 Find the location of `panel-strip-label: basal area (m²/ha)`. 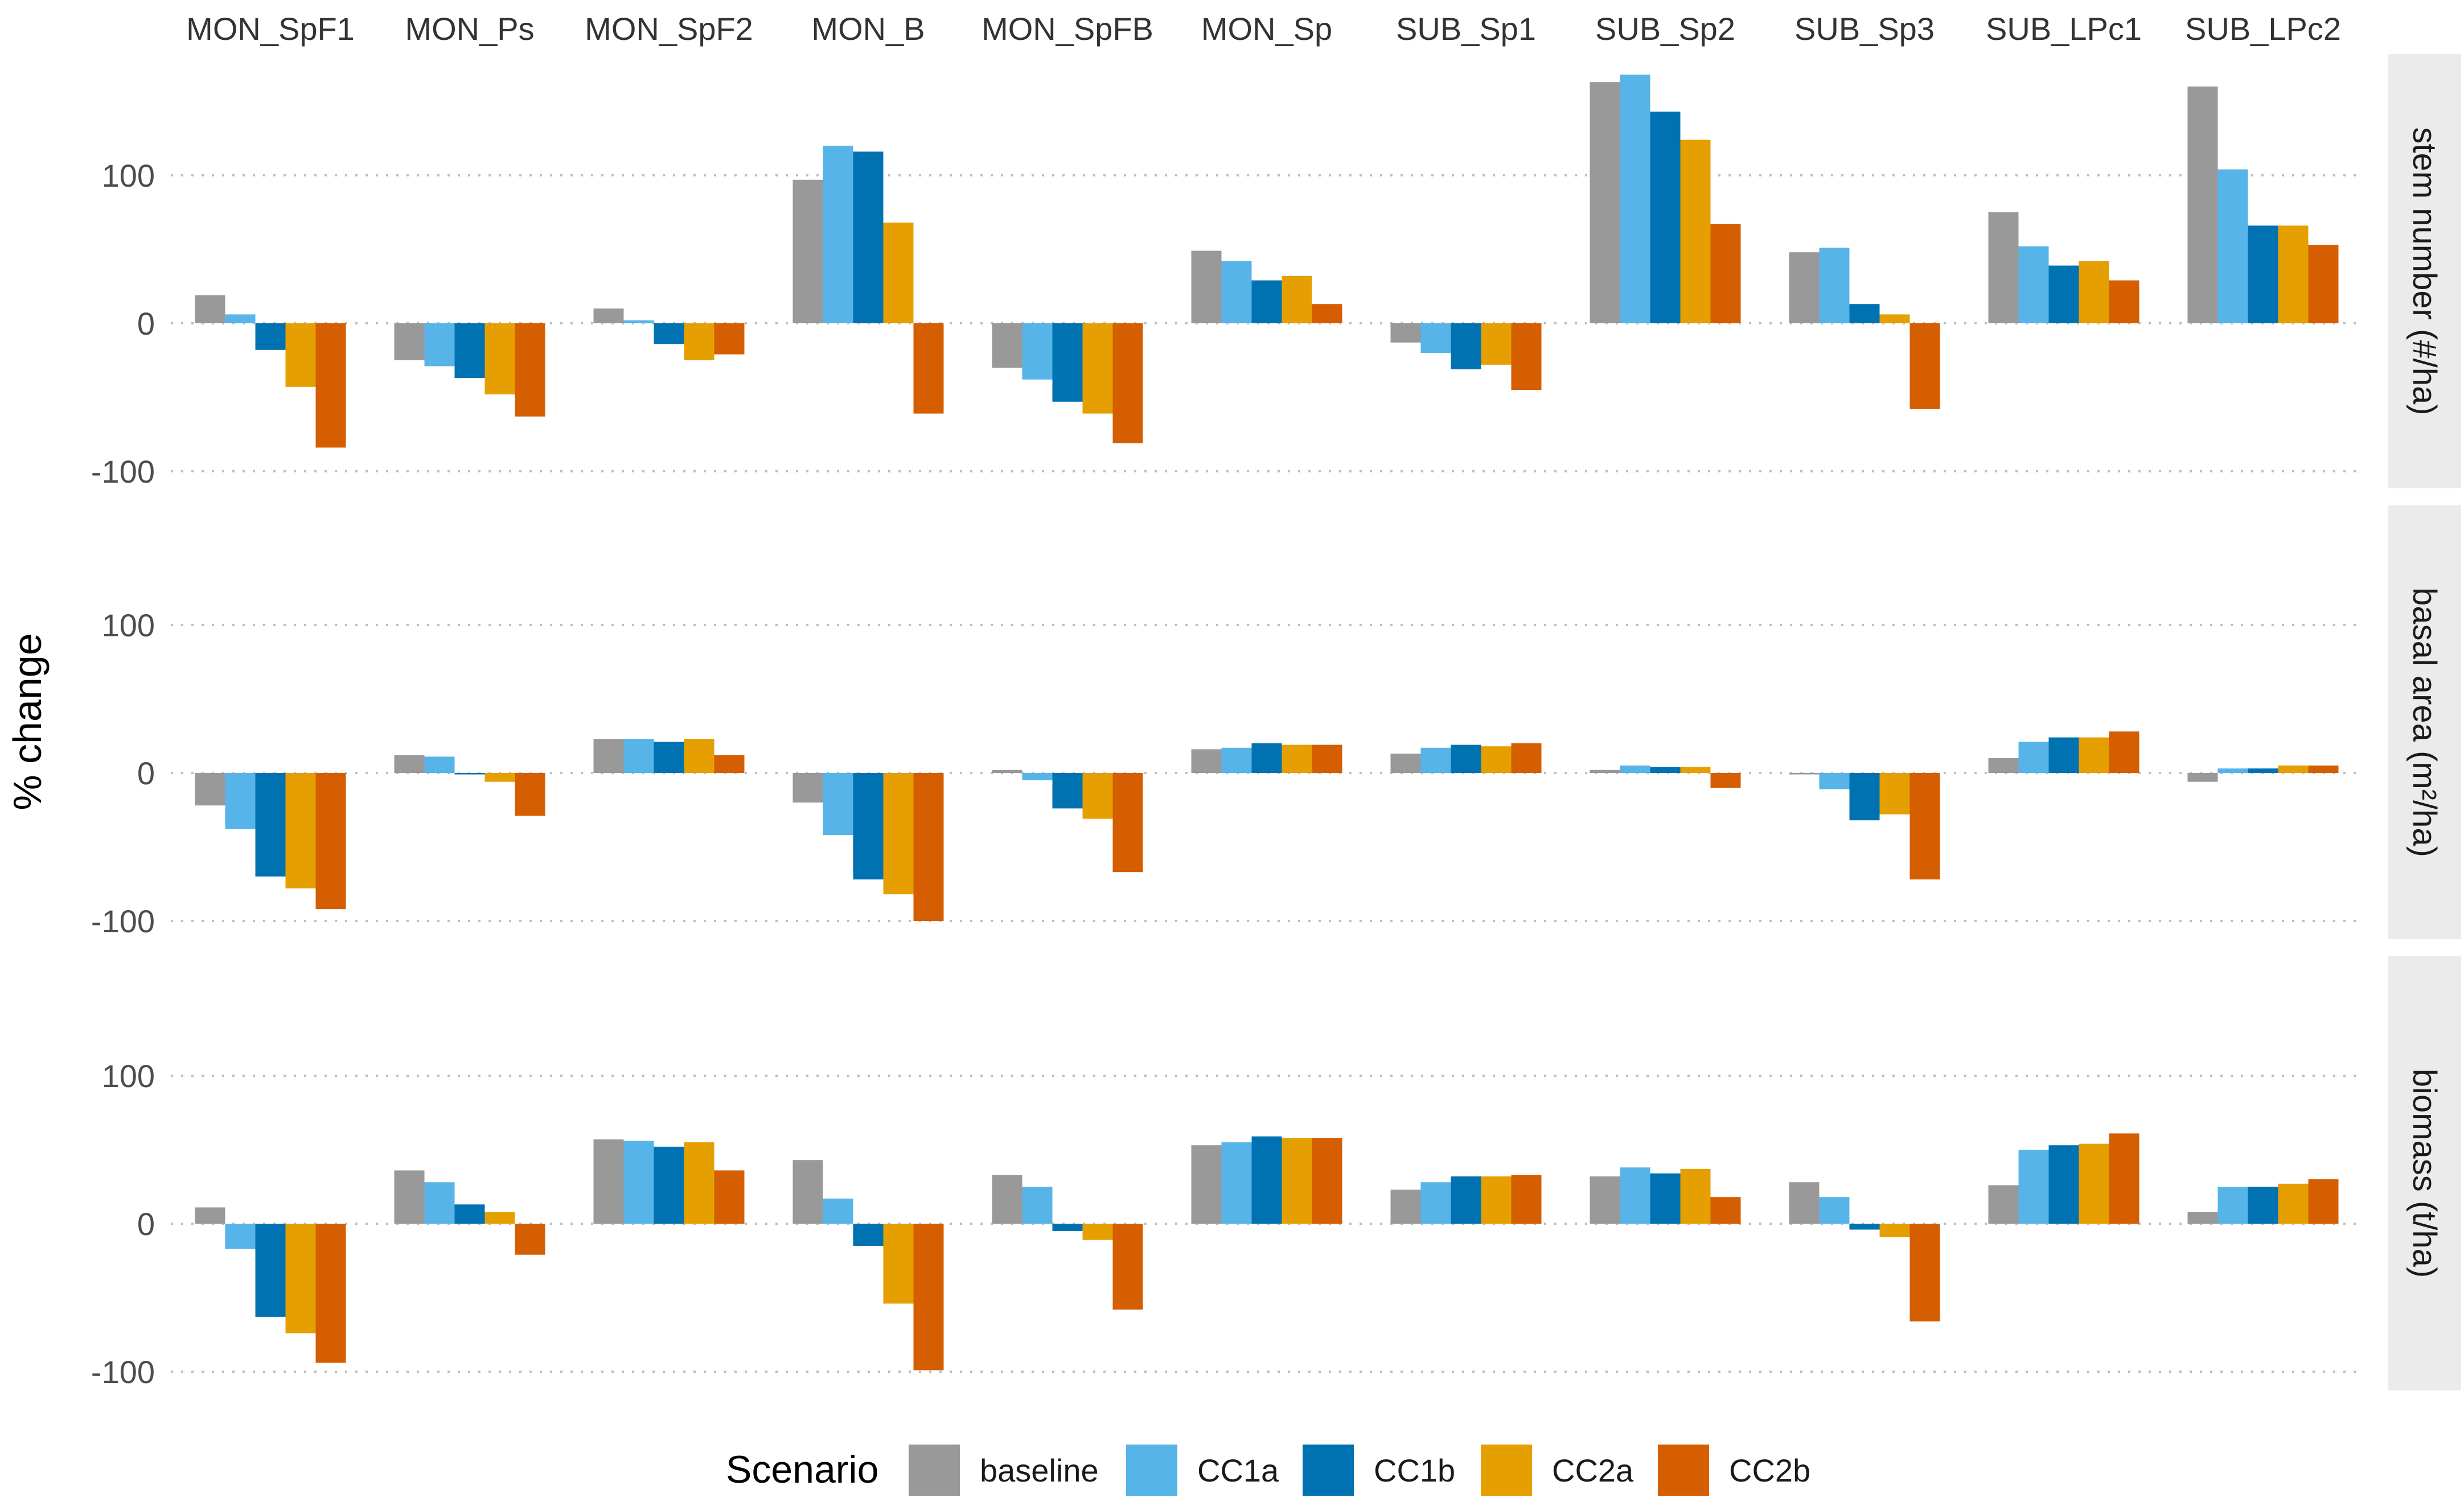

panel-strip-label: basal area (m²/ha) is located at coordinates (2425, 722).